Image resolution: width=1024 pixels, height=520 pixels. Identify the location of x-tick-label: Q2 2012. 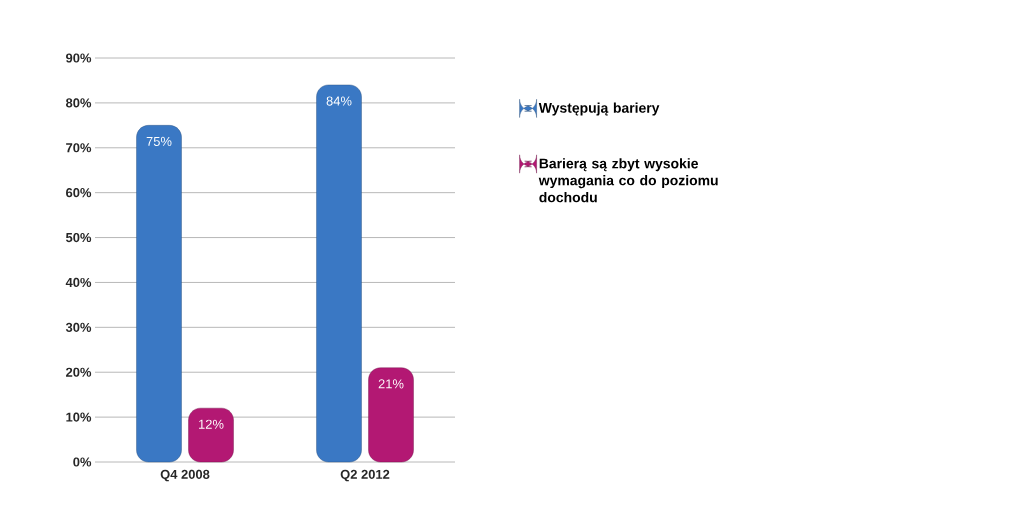
(365, 475).